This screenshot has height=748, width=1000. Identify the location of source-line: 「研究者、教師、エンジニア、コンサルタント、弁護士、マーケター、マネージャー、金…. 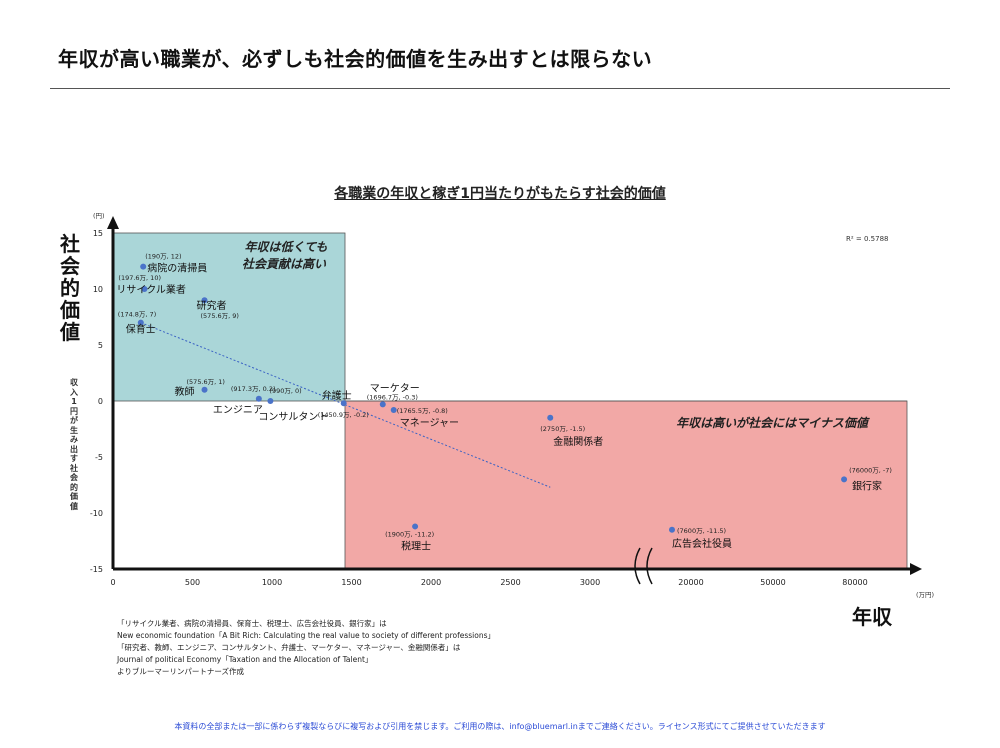
(289, 647).